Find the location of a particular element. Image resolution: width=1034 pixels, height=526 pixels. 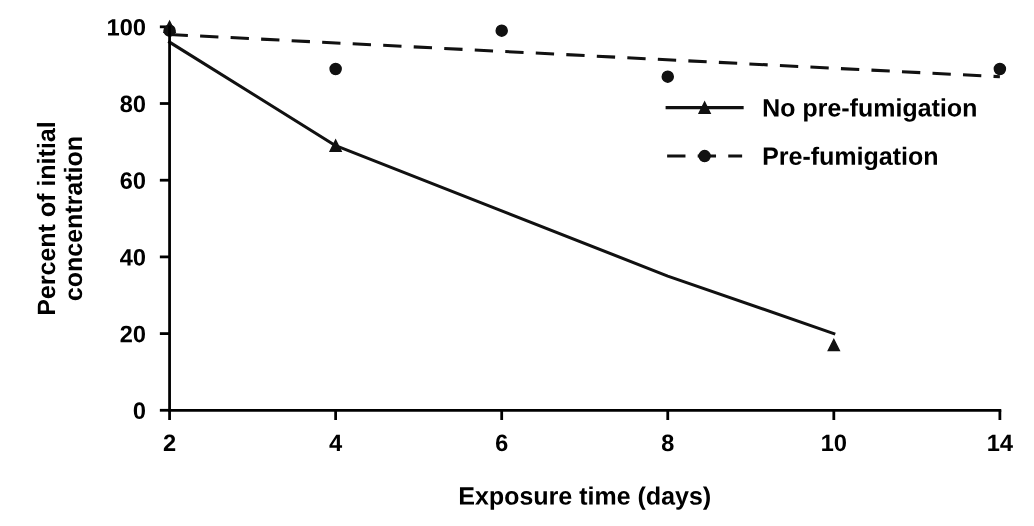

x-axis-title: Exposure time (days) is located at coordinates (584, 498).